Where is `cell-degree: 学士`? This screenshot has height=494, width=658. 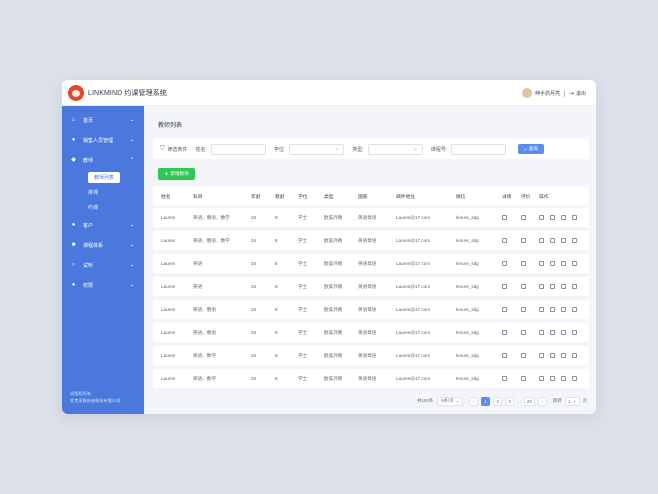 cell-degree: 学士 is located at coordinates (303, 263).